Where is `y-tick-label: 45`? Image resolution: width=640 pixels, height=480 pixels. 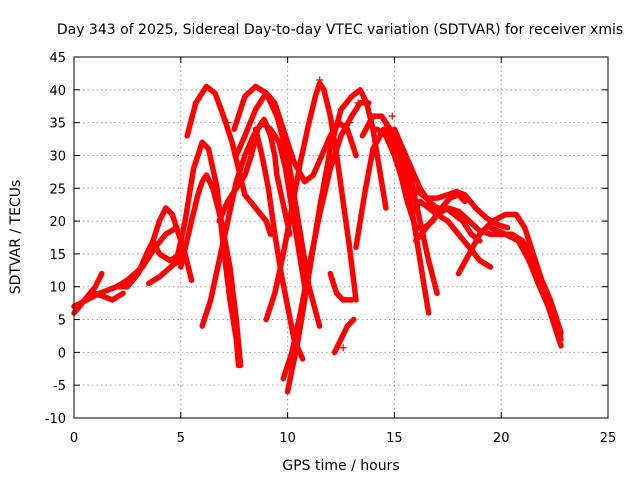
y-tick-label: 45 is located at coordinates (57, 58).